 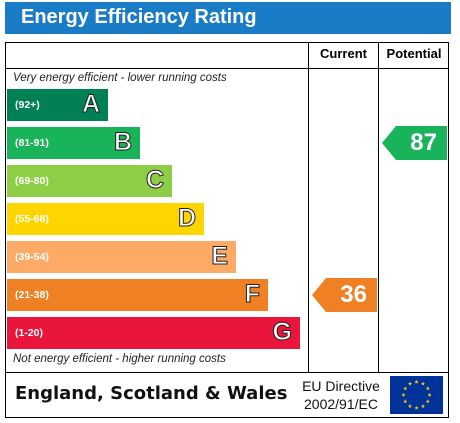 I want to click on title-bar: Energy Efficiency Rating, so click(x=228, y=18).